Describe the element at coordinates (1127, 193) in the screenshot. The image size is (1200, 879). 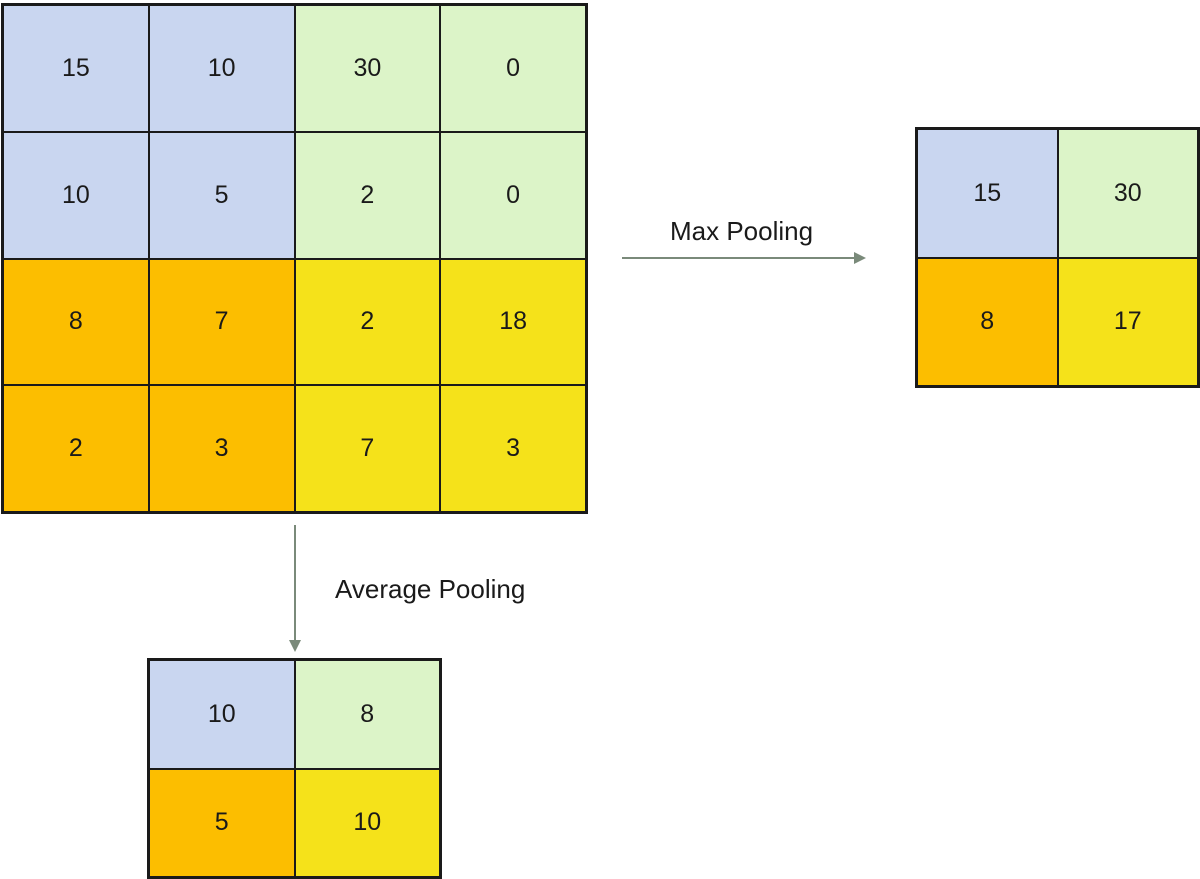
I see `max-pool-cell: 30` at that location.